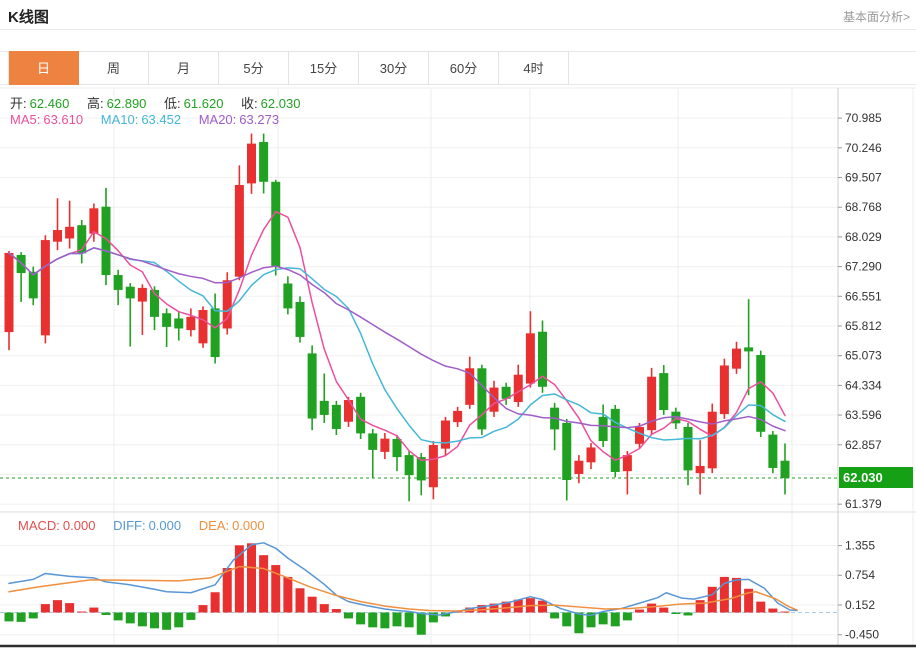 This screenshot has height=648, width=916. What do you see at coordinates (403, 588) in the screenshot?
I see `dea-line` at bounding box center [403, 588].